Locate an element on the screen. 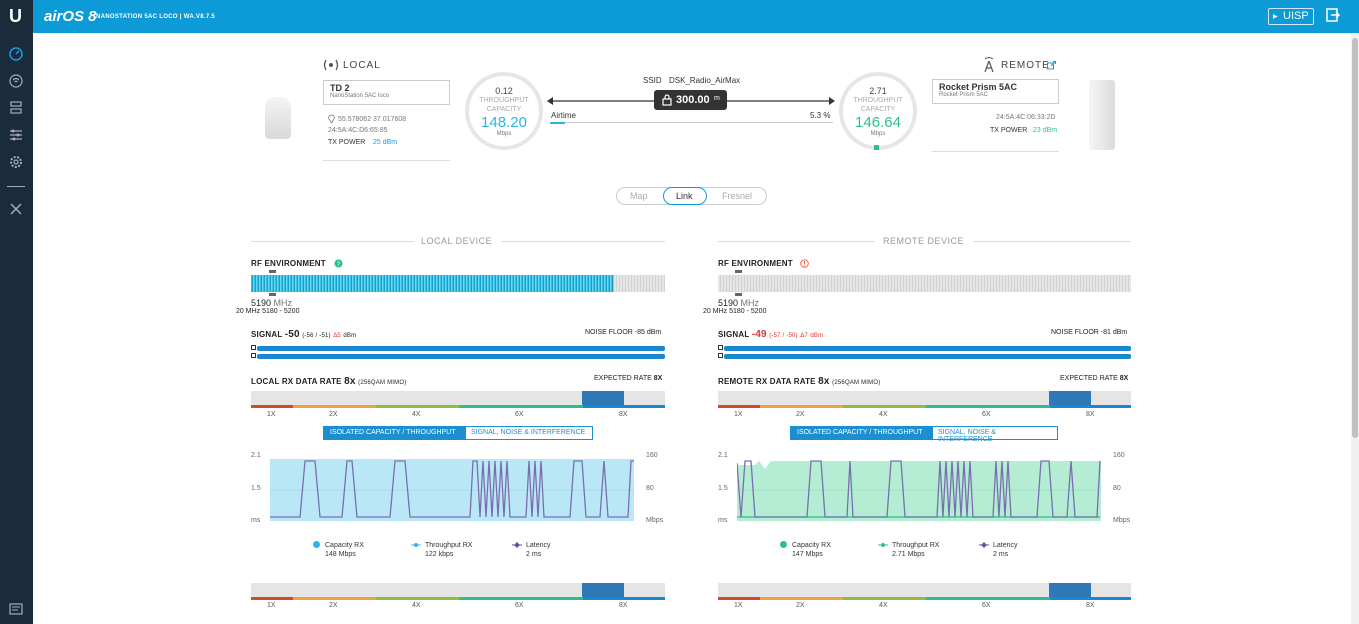  remote-tab-signal: SIGNAL, NOISE & INTERFERENCE is located at coordinates (967, 436).